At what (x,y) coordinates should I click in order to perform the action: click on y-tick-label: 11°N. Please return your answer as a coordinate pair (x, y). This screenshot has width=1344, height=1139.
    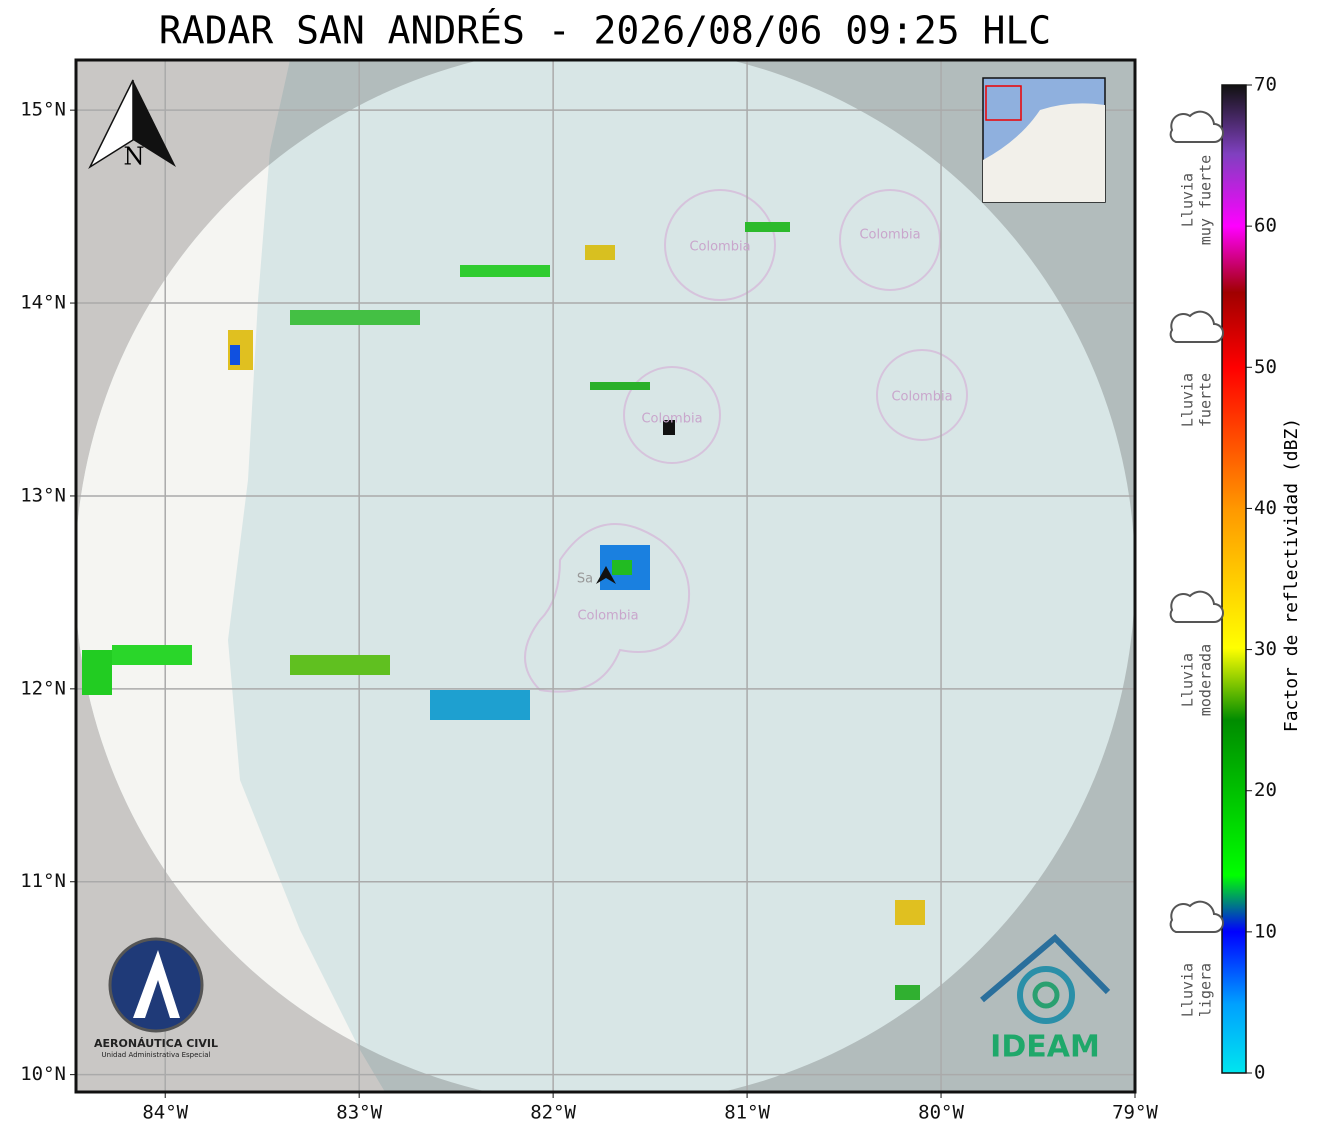
    Looking at the image, I should click on (43, 881).